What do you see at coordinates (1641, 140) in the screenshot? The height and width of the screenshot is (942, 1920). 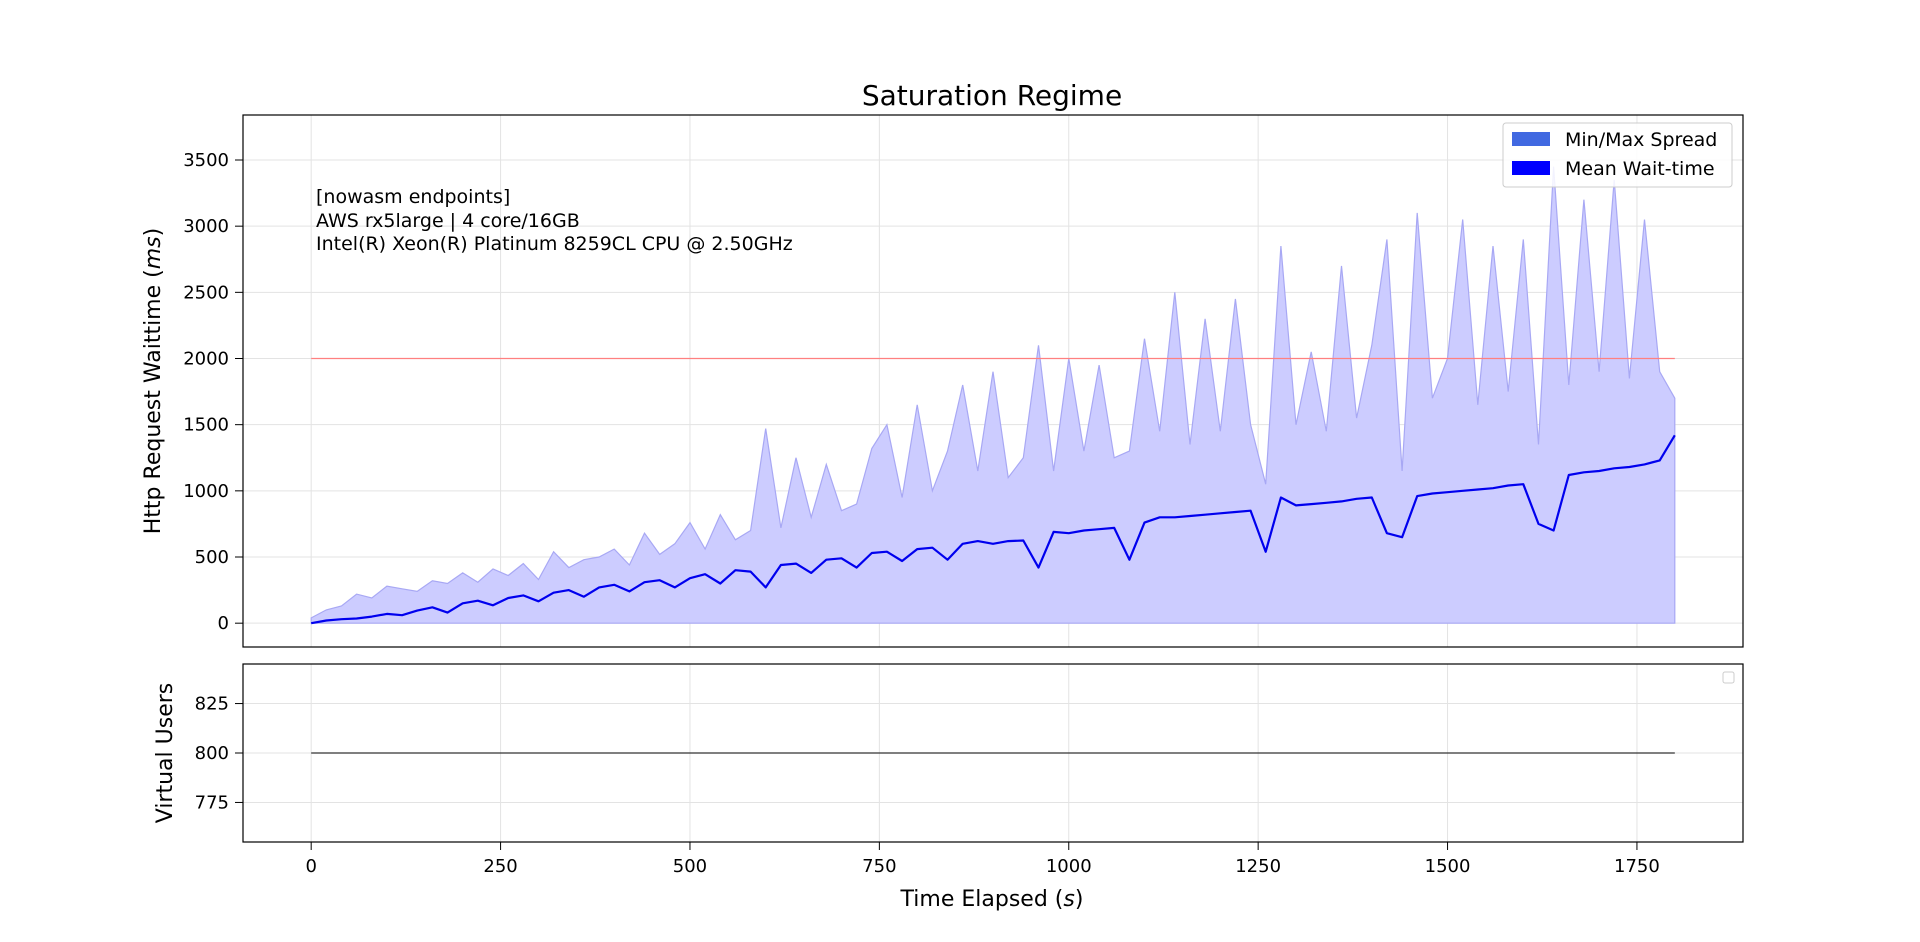 I see `legend-label-spread: Min/Max Spread` at bounding box center [1641, 140].